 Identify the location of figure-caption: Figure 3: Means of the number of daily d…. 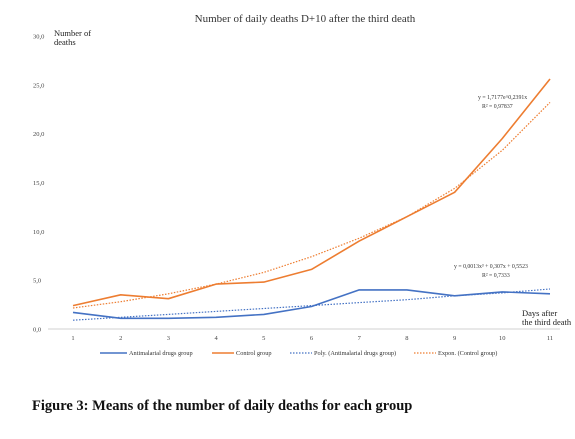
(222, 406).